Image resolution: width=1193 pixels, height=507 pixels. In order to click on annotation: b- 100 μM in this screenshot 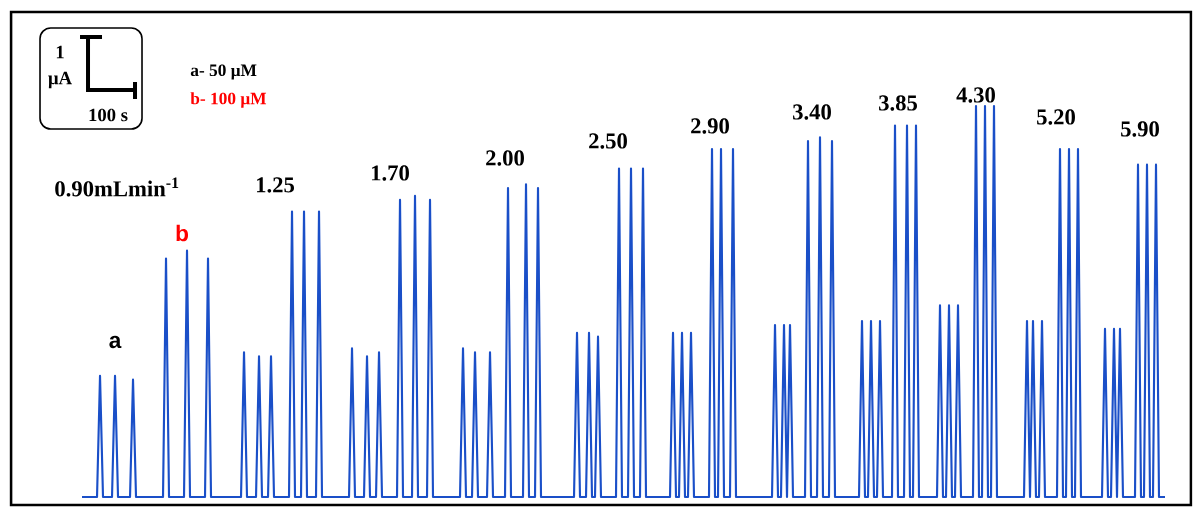, I will do `click(228, 100)`.